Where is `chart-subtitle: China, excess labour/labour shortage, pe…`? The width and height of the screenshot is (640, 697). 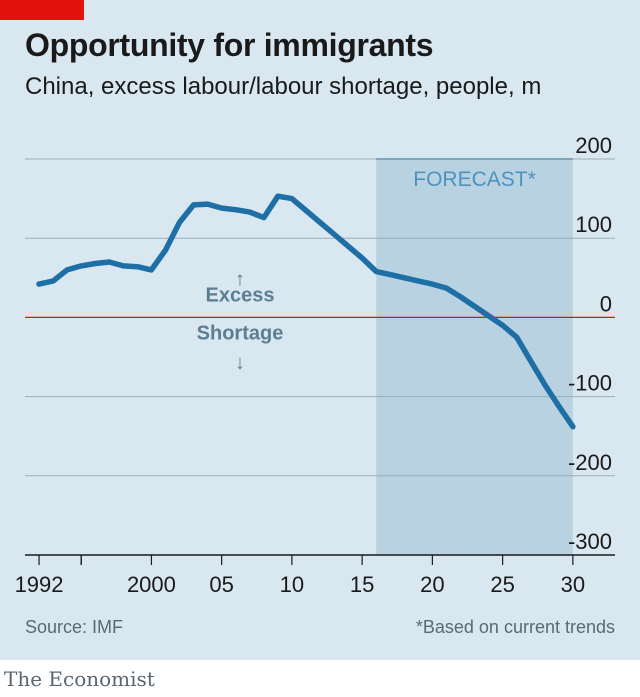 chart-subtitle: China, excess labour/labour shortage, pe… is located at coordinates (283, 86).